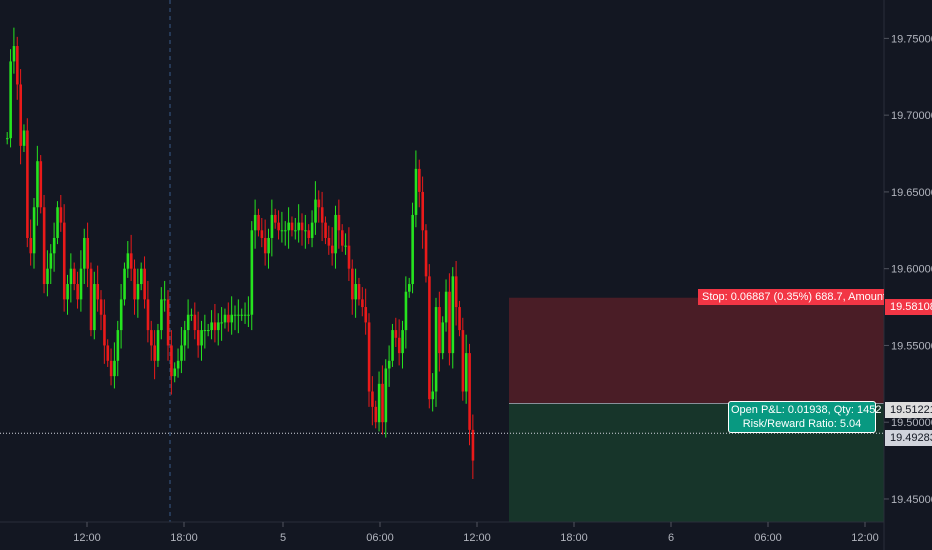 The width and height of the screenshot is (932, 550). What do you see at coordinates (283, 538) in the screenshot?
I see `x-tick-label: 5` at bounding box center [283, 538].